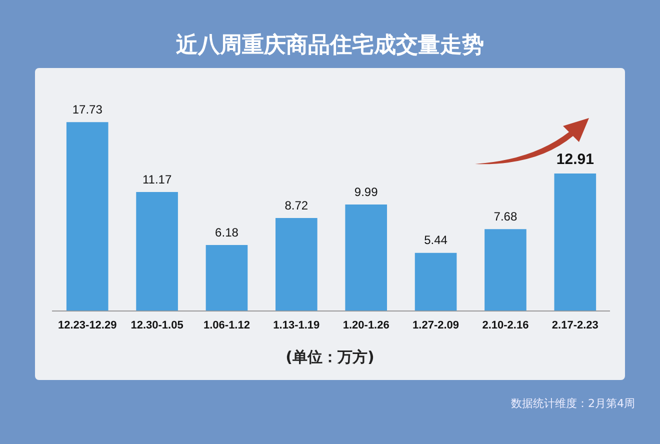  I want to click on data-label: 17.73, so click(87, 109).